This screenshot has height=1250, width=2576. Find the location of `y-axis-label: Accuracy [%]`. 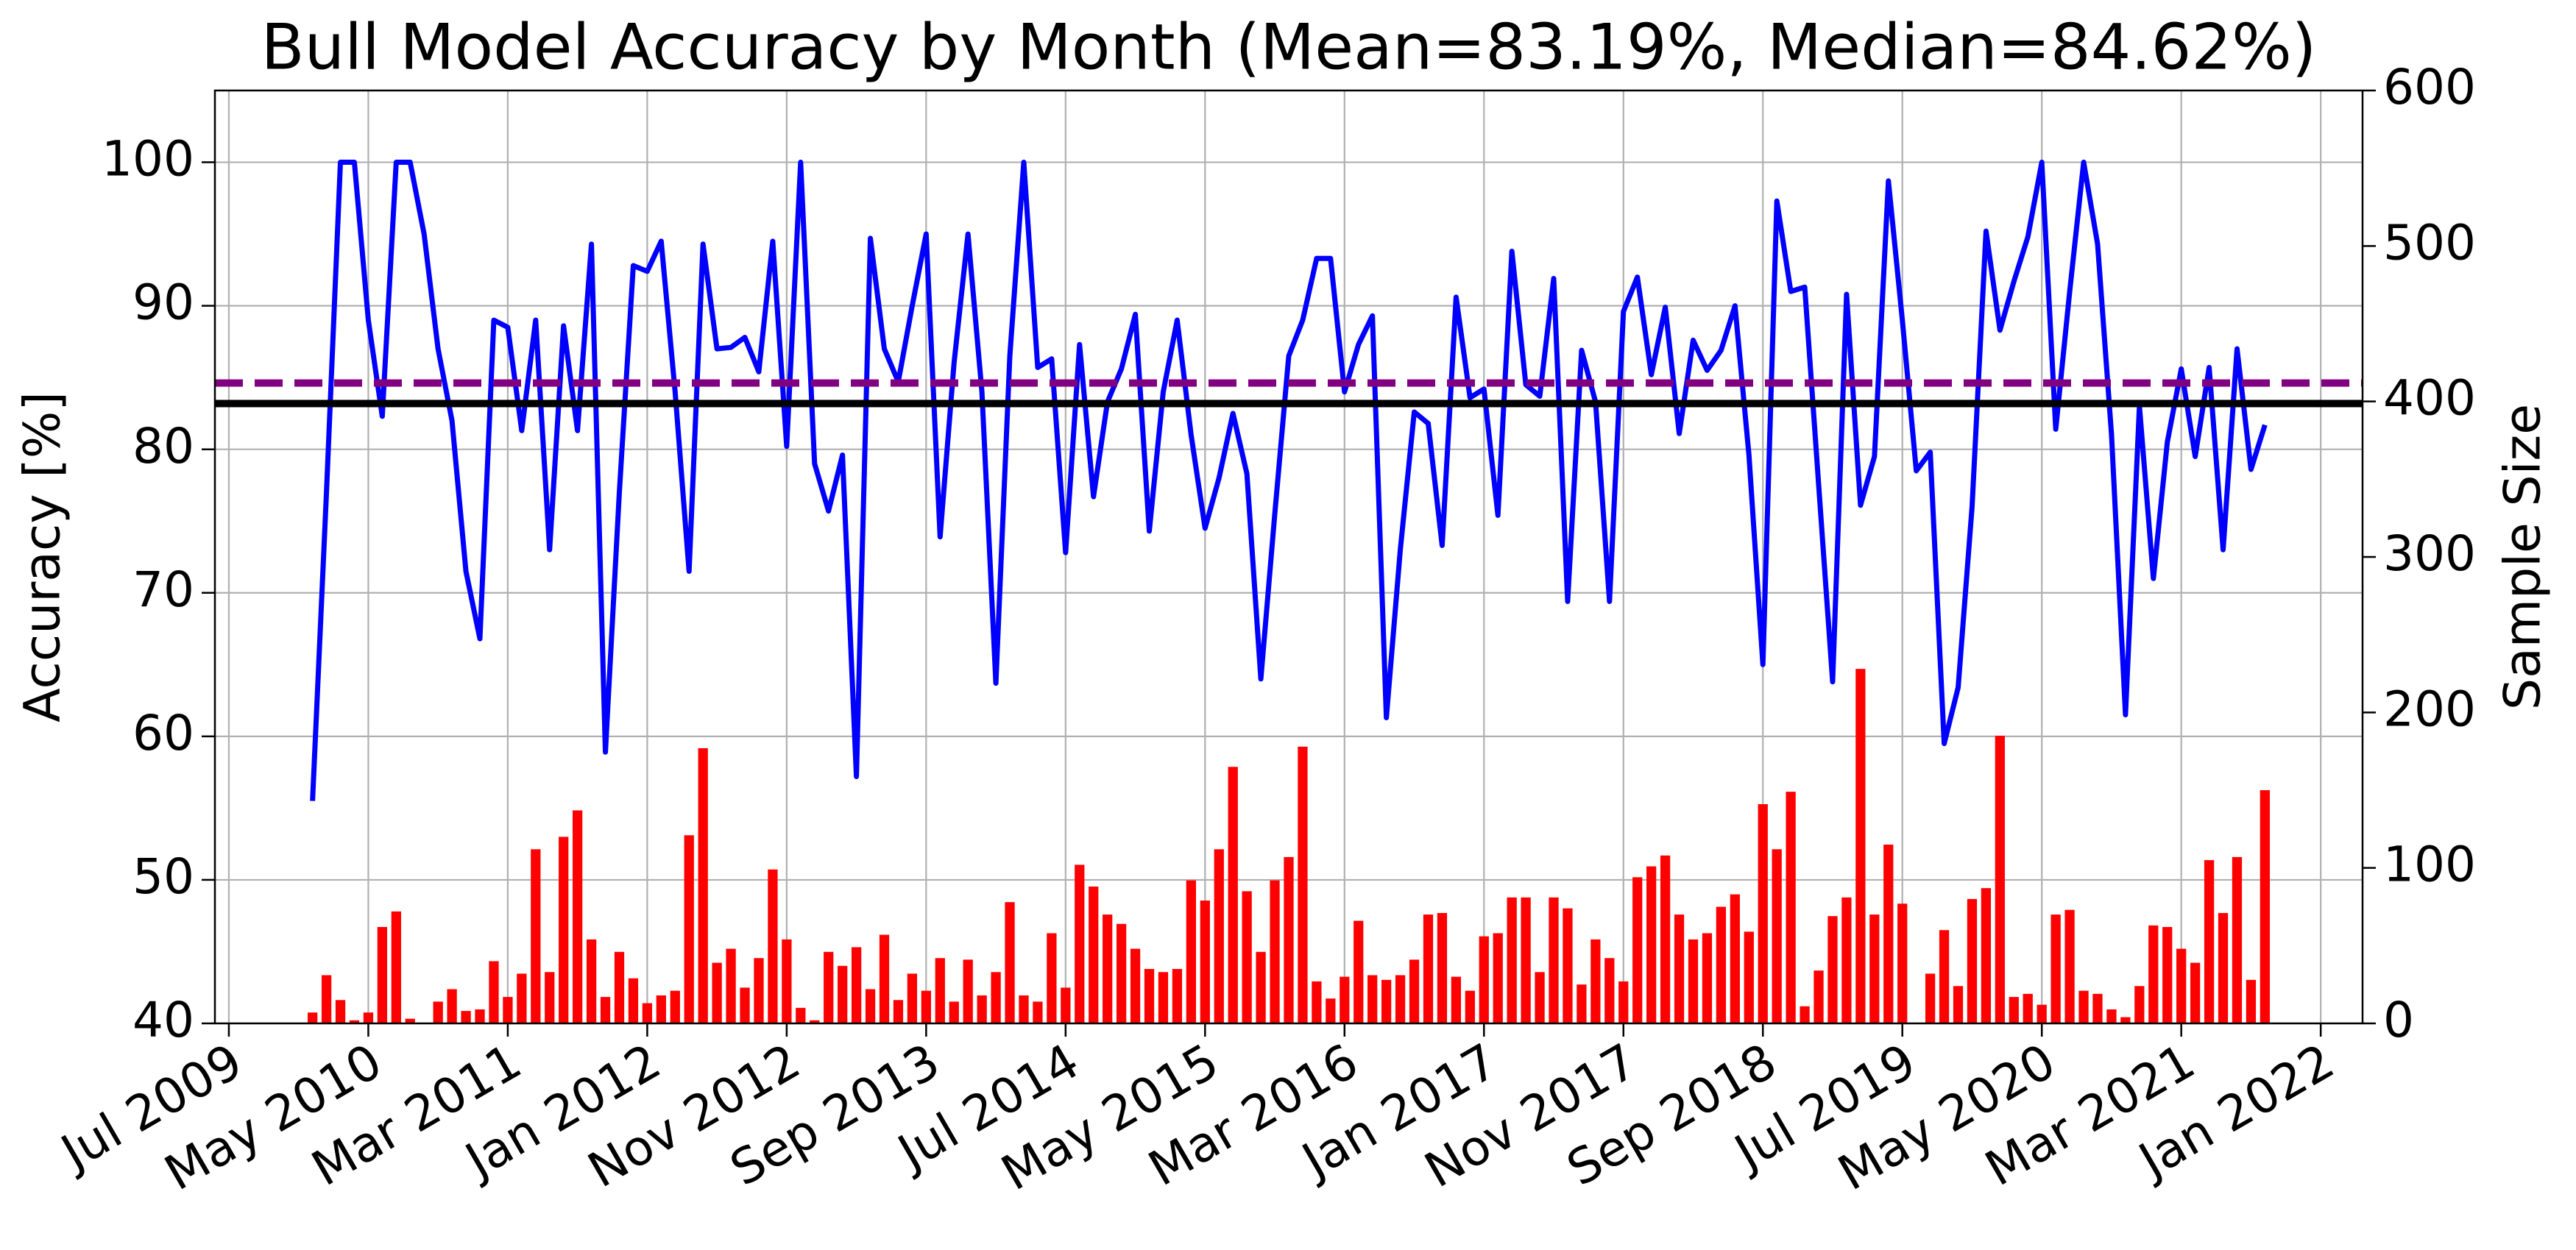

y-axis-label: Accuracy [%] is located at coordinates (43, 556).